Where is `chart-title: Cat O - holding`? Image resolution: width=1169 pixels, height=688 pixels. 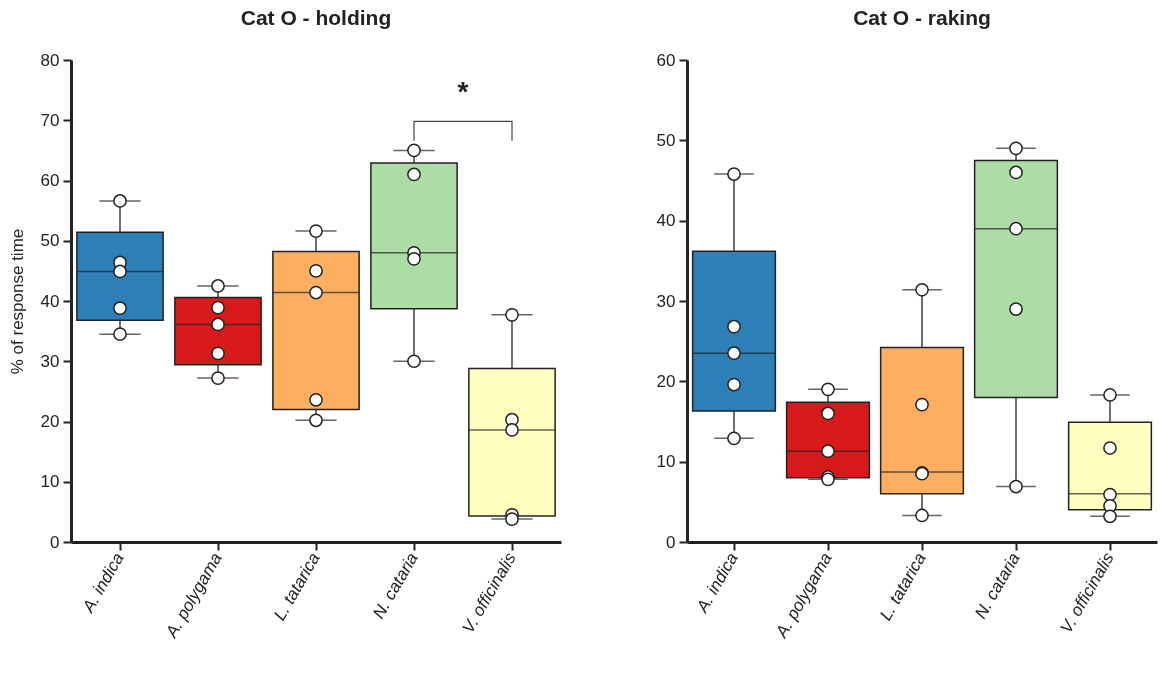 chart-title: Cat O - holding is located at coordinates (316, 17).